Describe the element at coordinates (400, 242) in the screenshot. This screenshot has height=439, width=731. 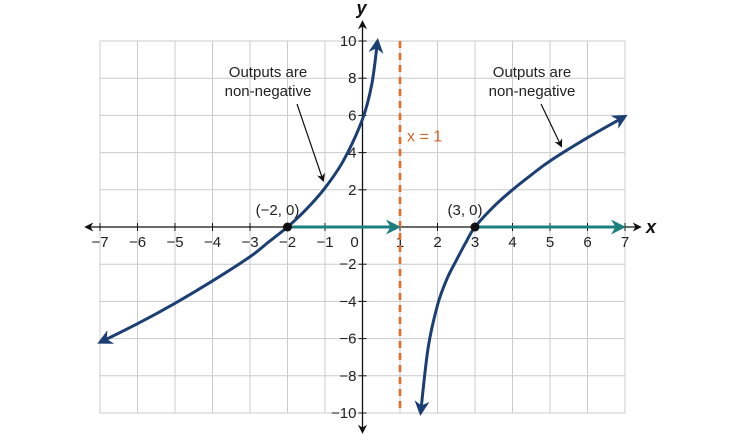
I see `x-tick-label: 1` at that location.